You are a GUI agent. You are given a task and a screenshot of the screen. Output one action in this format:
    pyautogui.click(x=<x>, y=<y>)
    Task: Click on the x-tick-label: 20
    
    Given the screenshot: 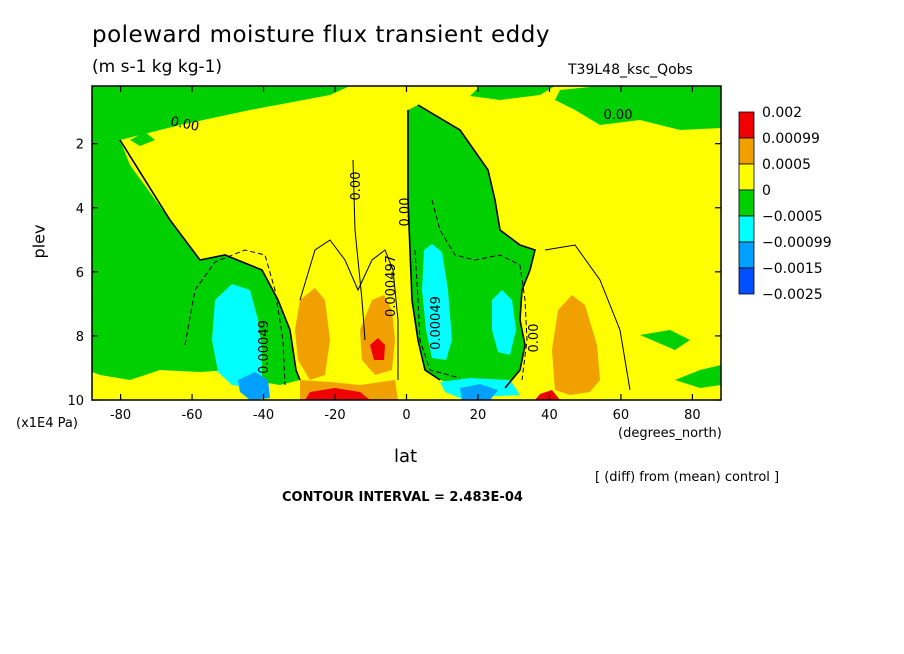 What is the action you would take?
    pyautogui.click(x=478, y=415)
    